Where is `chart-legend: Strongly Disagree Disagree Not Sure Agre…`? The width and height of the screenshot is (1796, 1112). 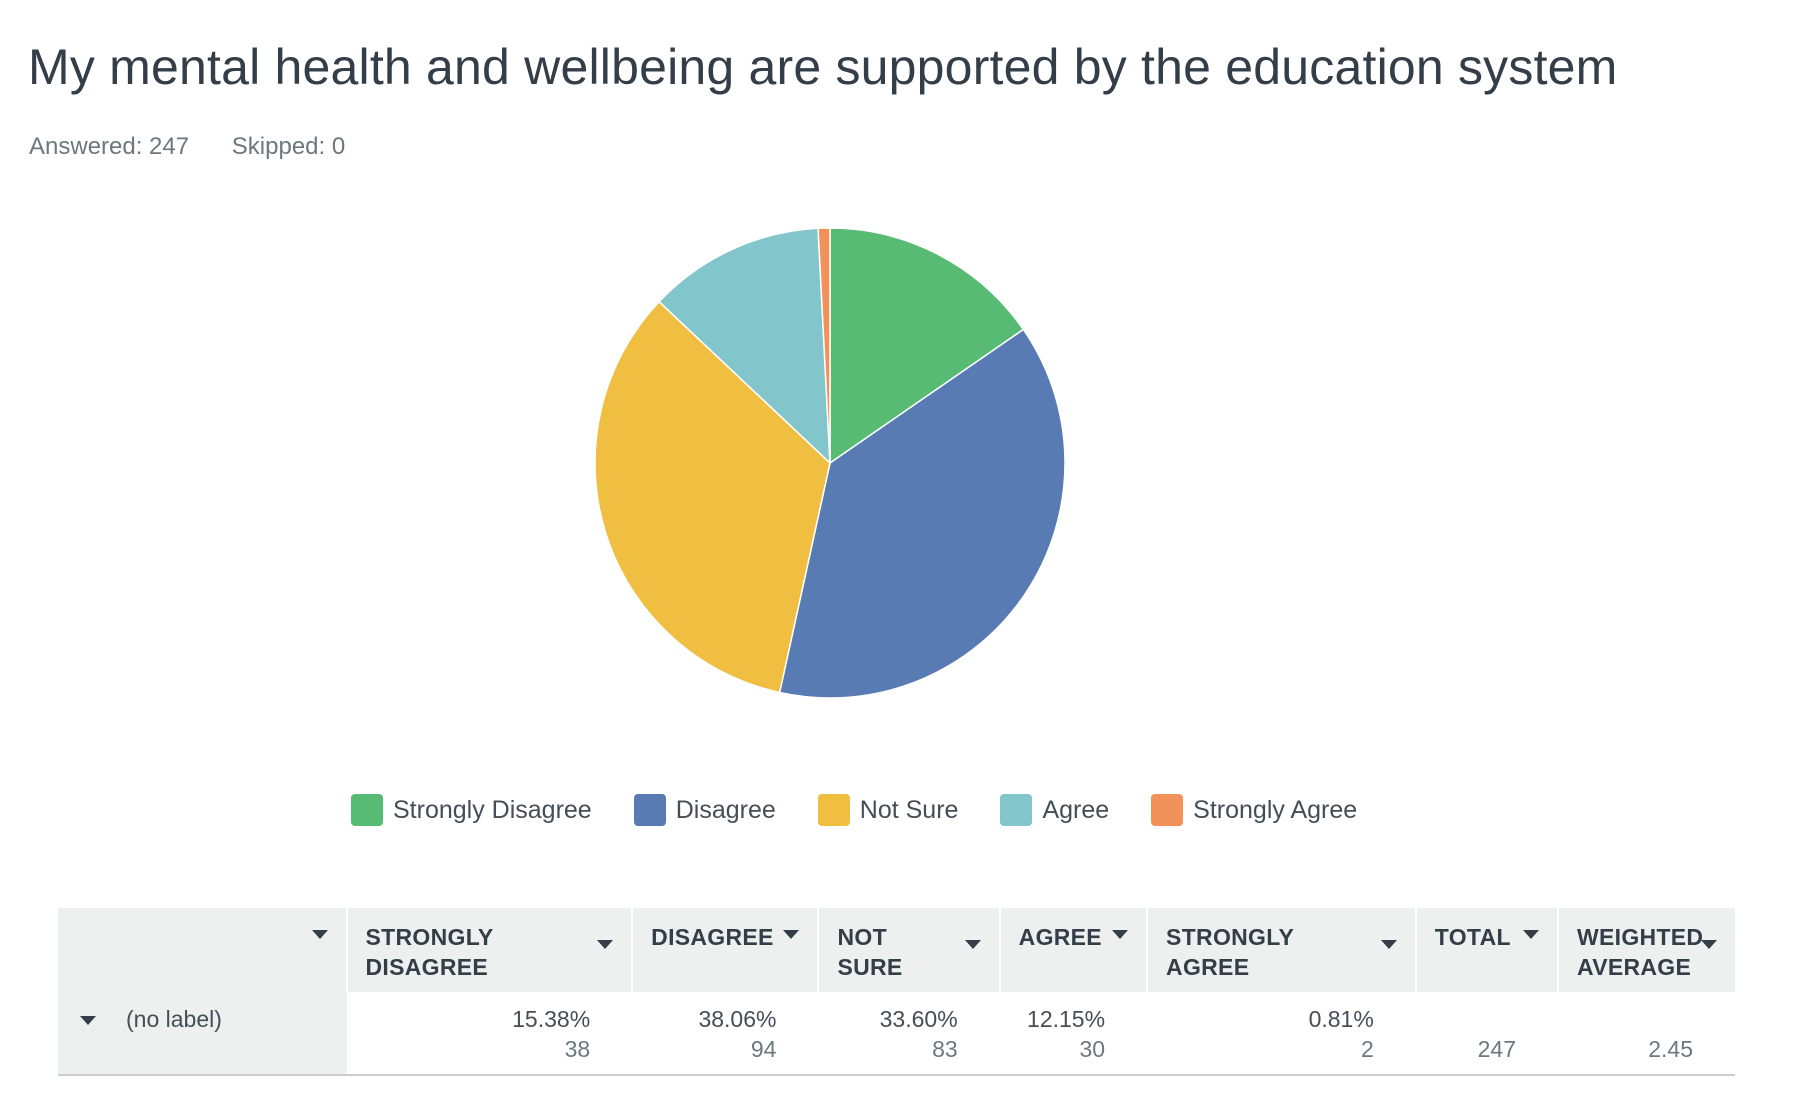 chart-legend: Strongly Disagree Disagree Not Sure Agre… is located at coordinates (875, 810).